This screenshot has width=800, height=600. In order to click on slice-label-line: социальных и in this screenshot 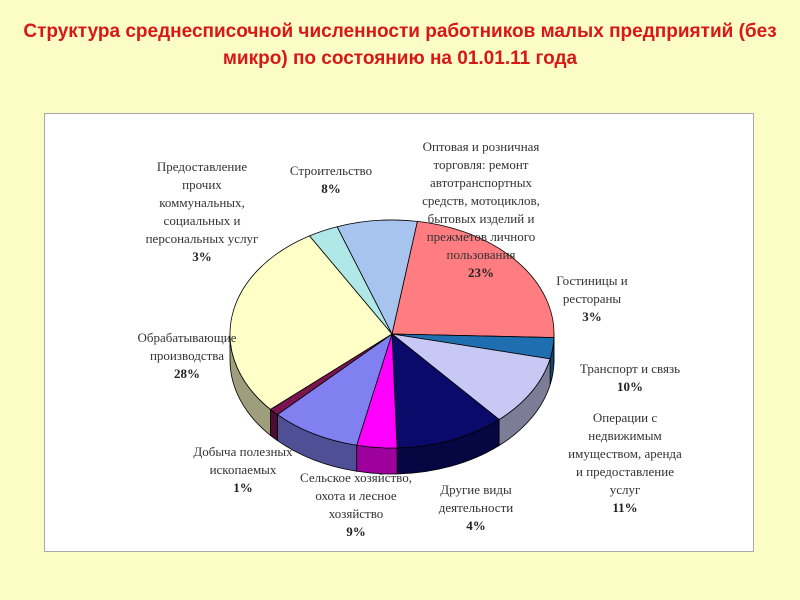, I will do `click(202, 220)`.